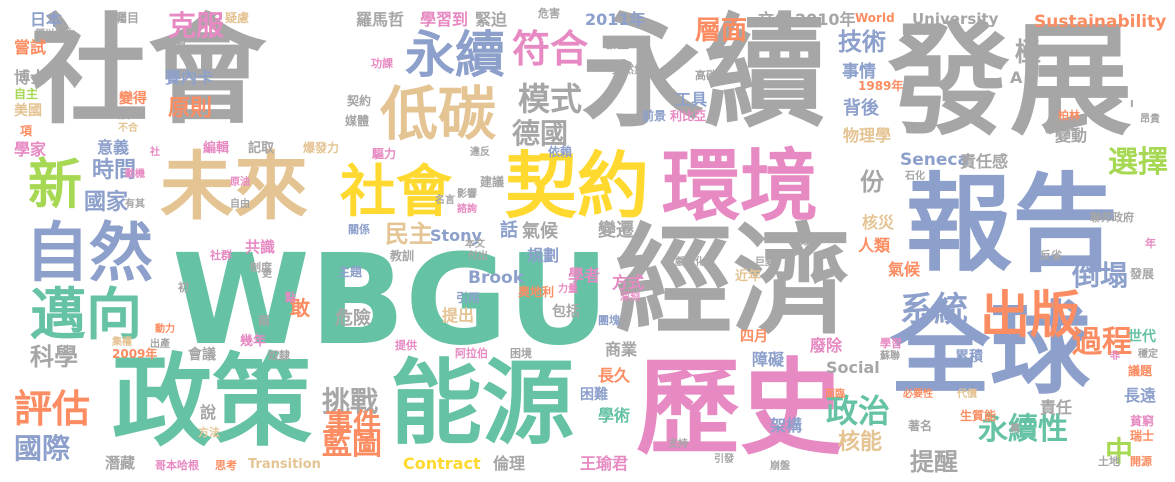 This screenshot has width=1175, height=482. I want to click on w-fang-shi: 方式, so click(628, 282).